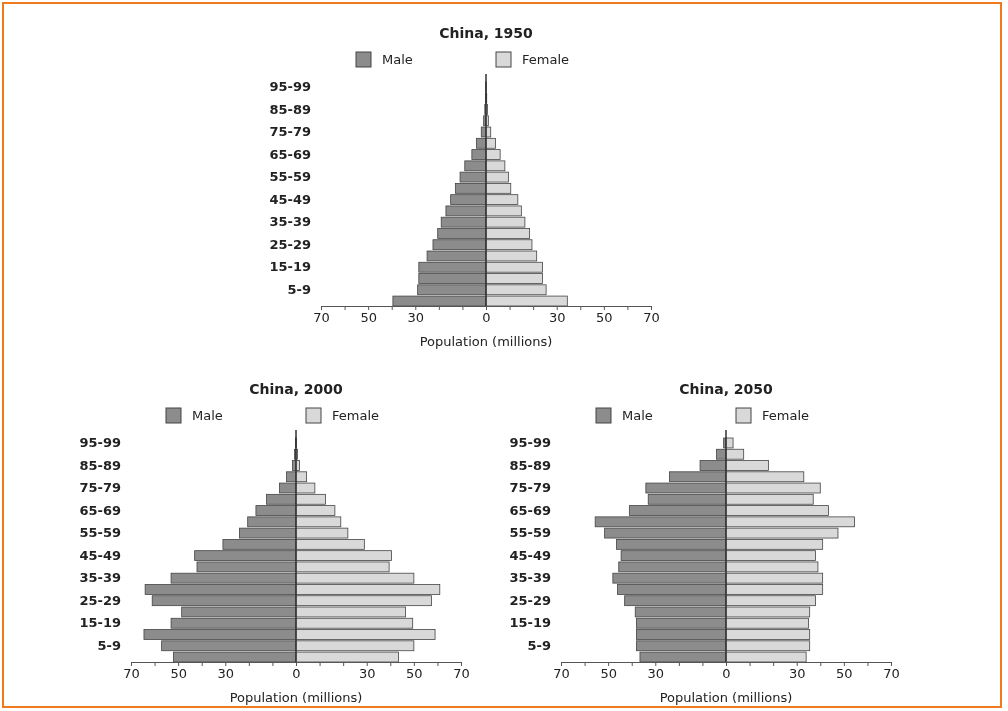 The image size is (1008, 711). What do you see at coordinates (486, 33) in the screenshot?
I see `chart-title: China, 1950` at bounding box center [486, 33].